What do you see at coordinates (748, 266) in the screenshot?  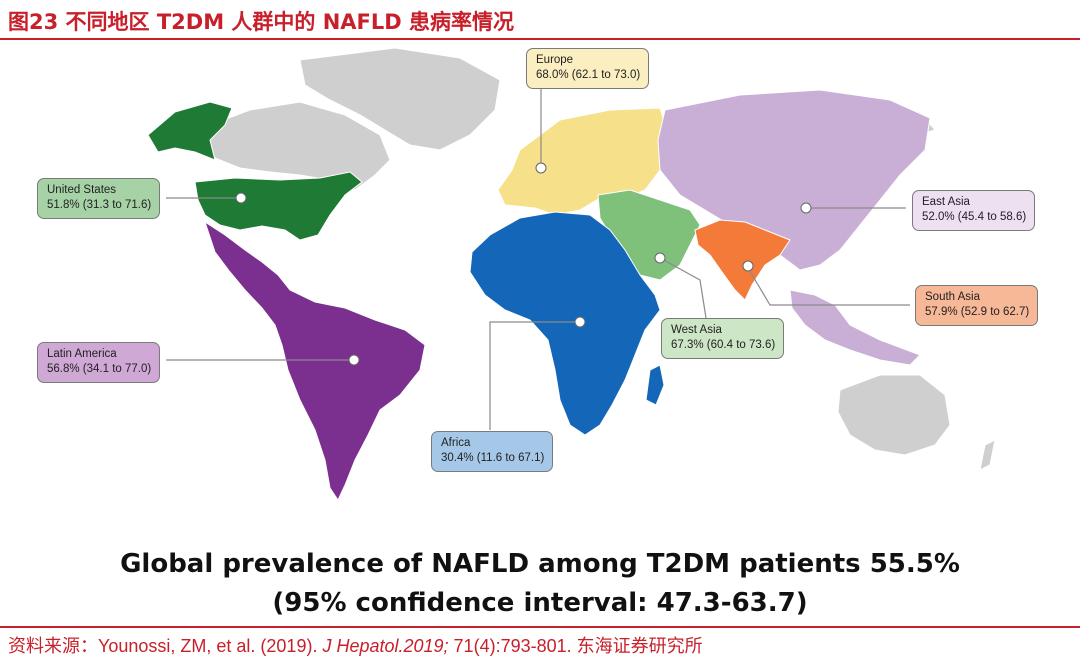 I see `marker-south-asia` at bounding box center [748, 266].